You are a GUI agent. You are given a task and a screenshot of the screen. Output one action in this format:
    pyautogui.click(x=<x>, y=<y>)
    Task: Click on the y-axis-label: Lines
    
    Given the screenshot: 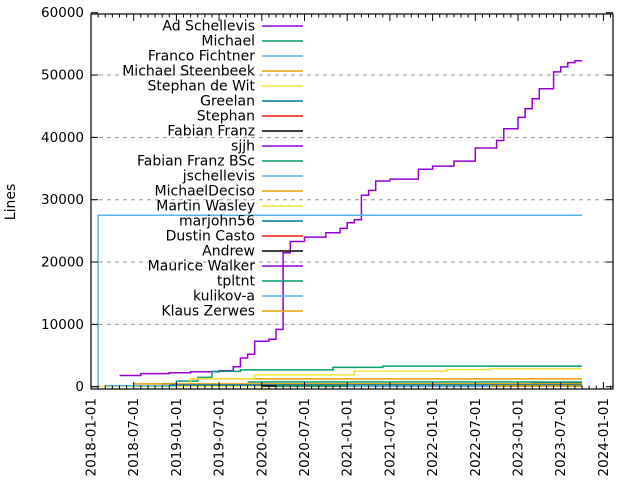 What is the action you would take?
    pyautogui.click(x=11, y=202)
    